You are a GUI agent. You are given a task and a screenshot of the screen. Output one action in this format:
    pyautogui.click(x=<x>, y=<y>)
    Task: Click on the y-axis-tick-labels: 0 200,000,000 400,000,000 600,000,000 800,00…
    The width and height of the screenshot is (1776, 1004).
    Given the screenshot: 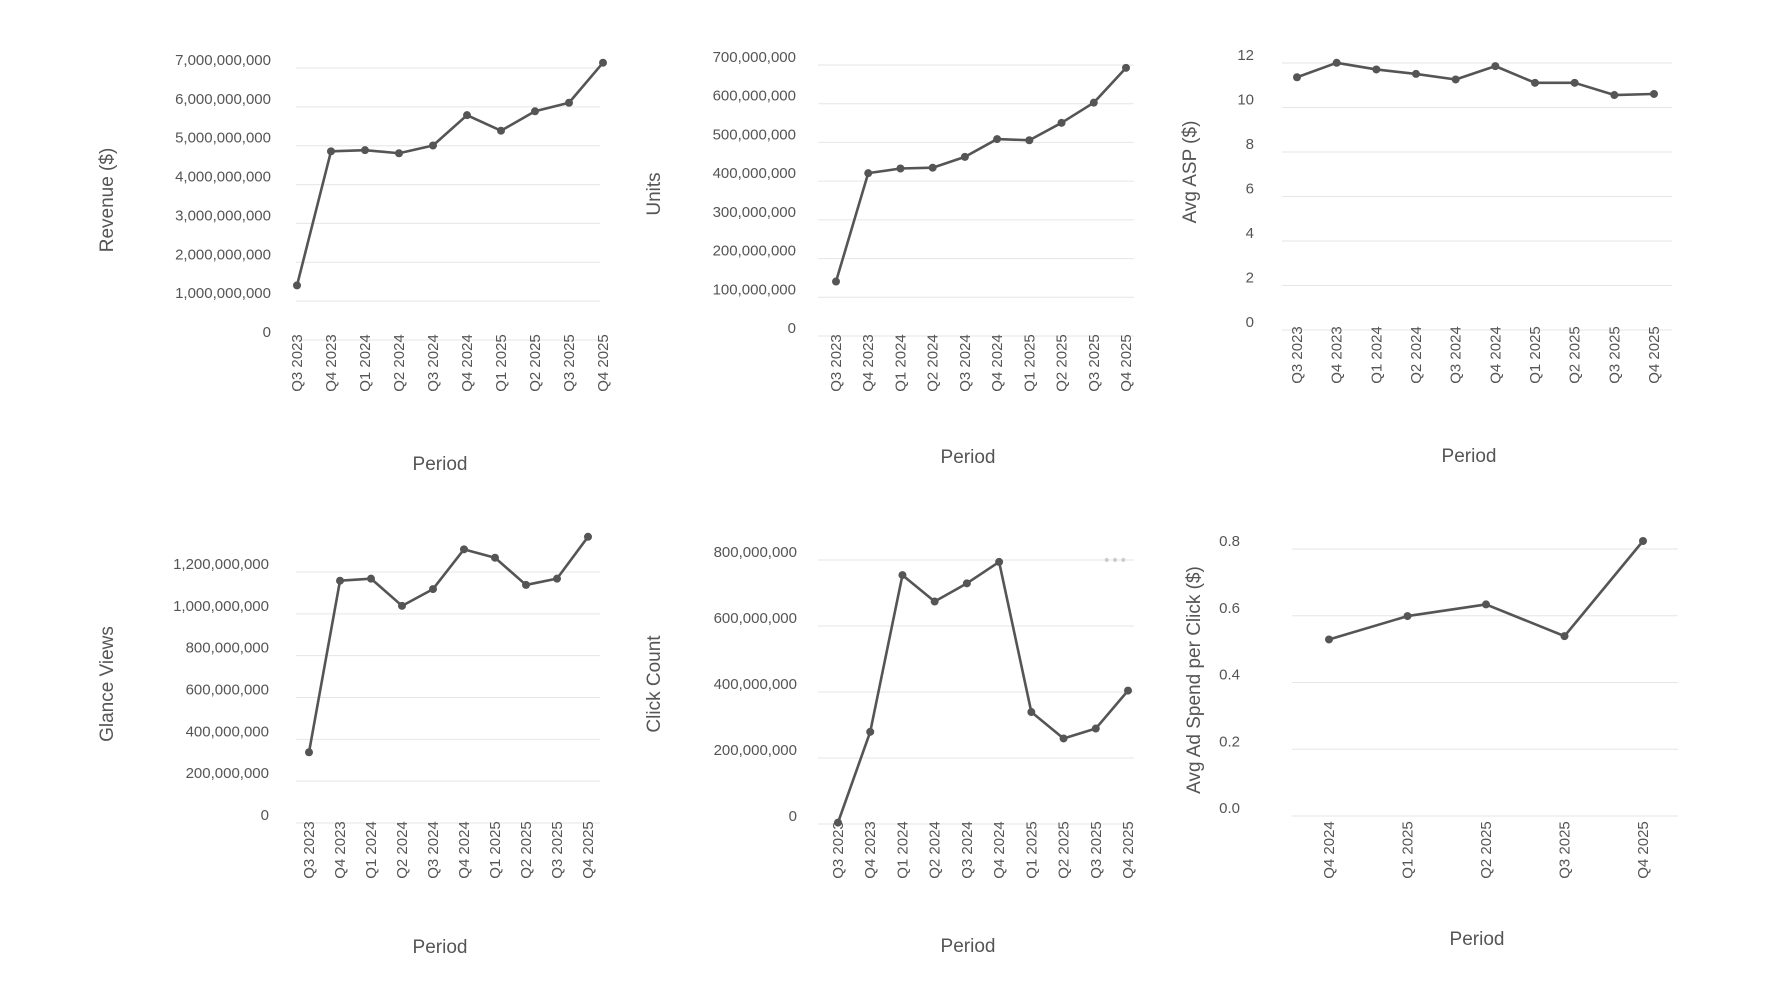 What is the action you would take?
    pyautogui.click(x=755, y=684)
    